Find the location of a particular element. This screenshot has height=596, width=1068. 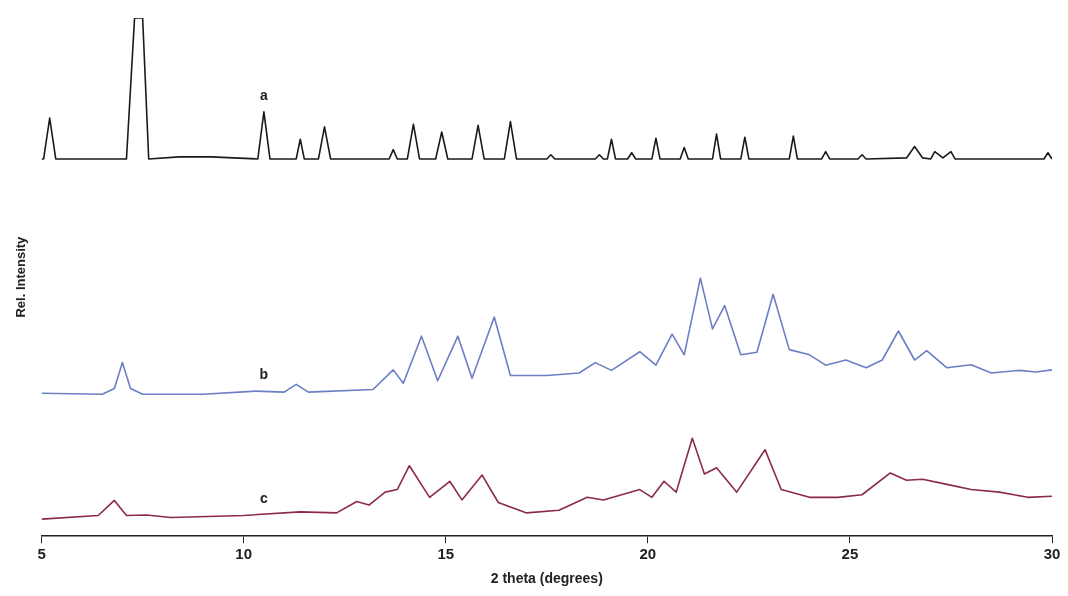

series-label: b is located at coordinates (264, 374).